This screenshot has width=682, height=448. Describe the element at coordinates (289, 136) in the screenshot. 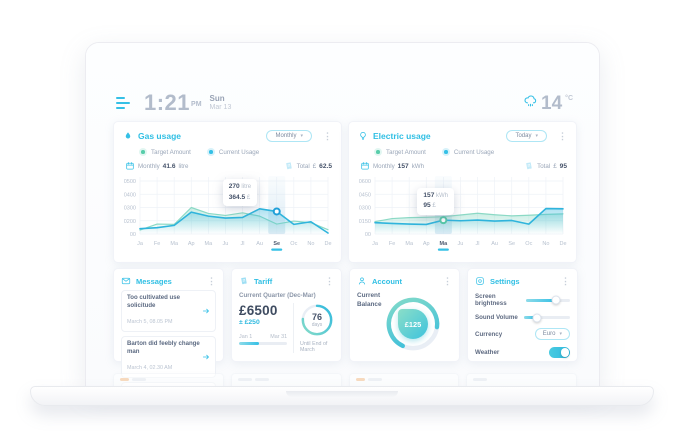

I see `gas-period-dropdown: Monthly ▾` at that location.